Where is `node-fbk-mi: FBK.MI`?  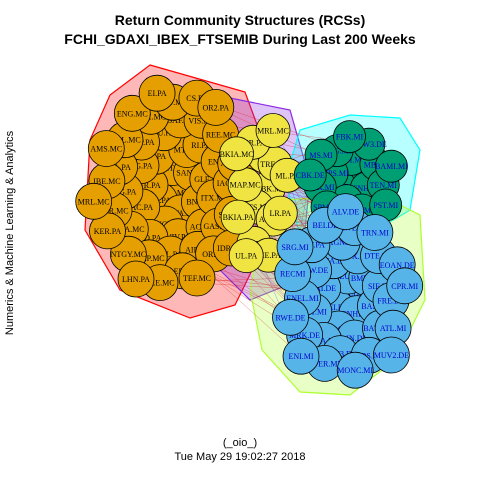
node-fbk-mi: FBK.MI is located at coordinates (349, 137).